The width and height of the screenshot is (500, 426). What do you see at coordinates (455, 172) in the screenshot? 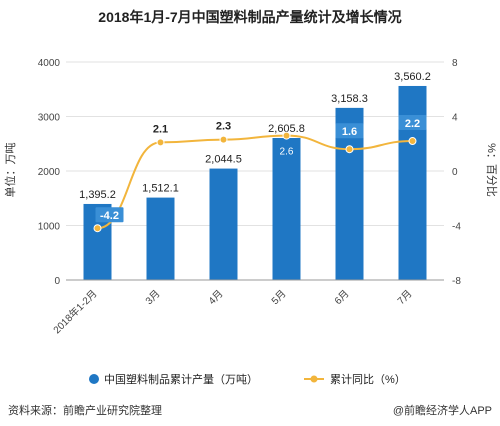
I see `right-tick-label: 0` at bounding box center [455, 172].